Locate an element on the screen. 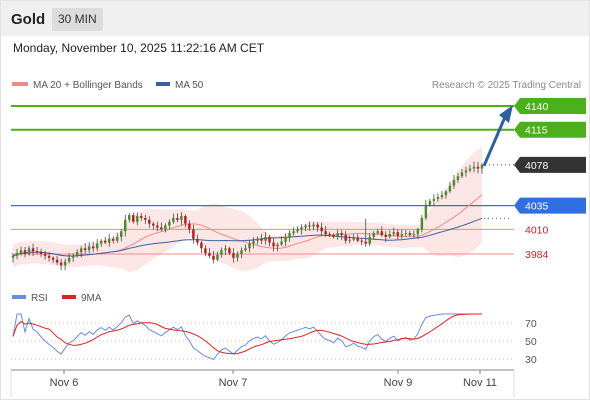 Image resolution: width=590 pixels, height=400 pixels. legend-ma20: MA 20 + Bollinger Bands is located at coordinates (77, 85).